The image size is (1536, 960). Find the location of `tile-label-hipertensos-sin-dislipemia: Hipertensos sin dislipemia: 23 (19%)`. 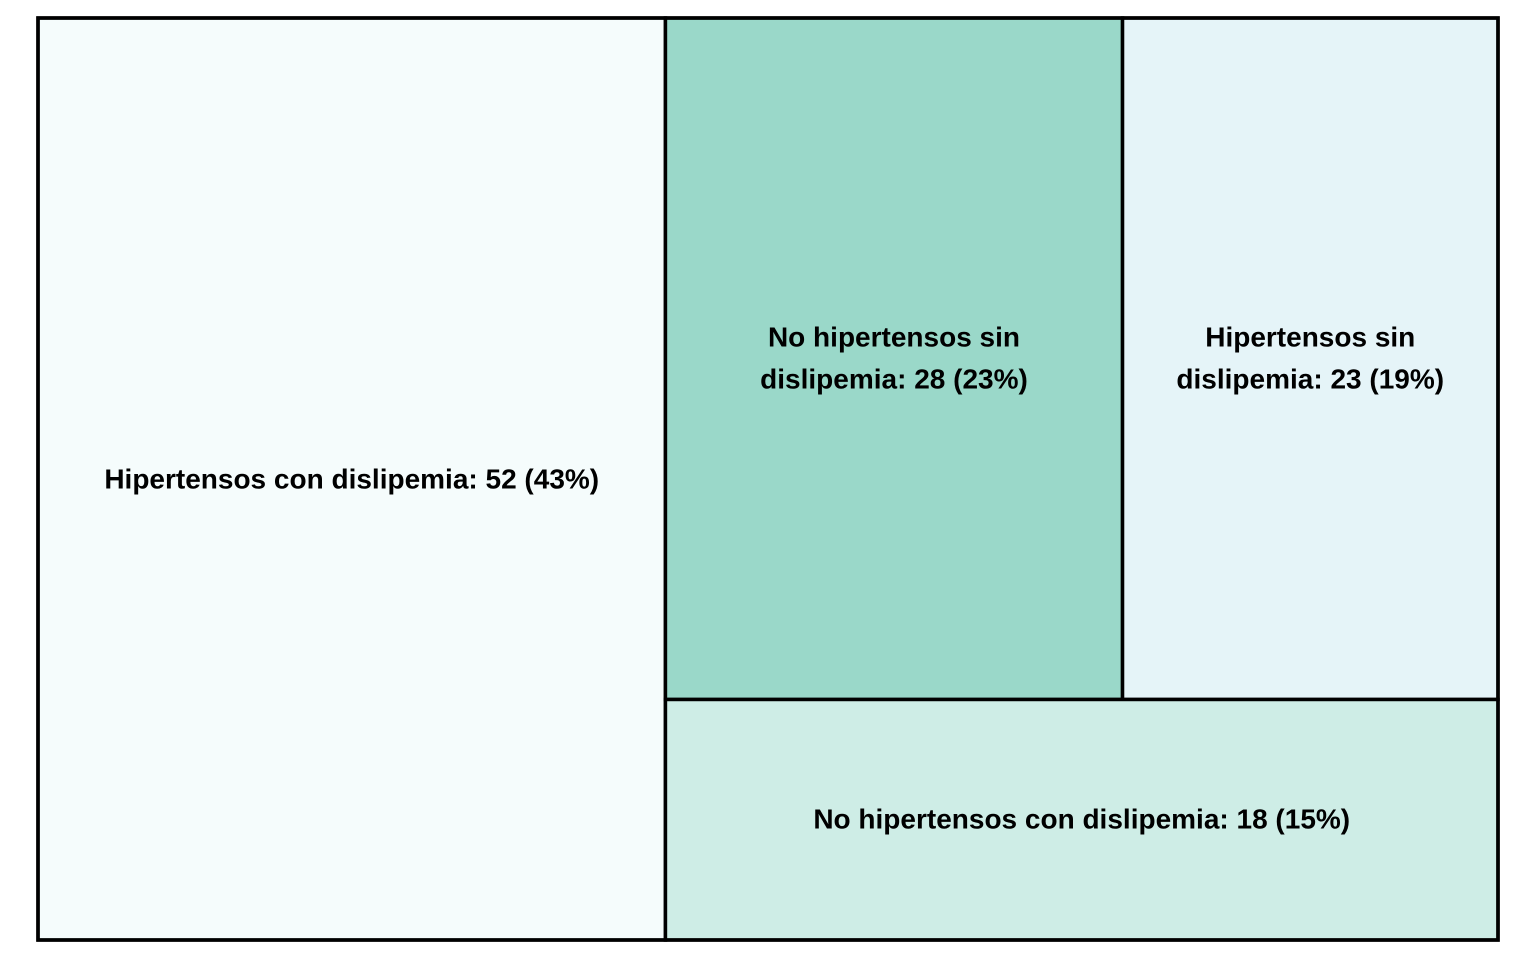

tile-label-hipertensos-sin-dislipemia: Hipertensos sin dislipemia: 23 (19%) is located at coordinates (1310, 357).